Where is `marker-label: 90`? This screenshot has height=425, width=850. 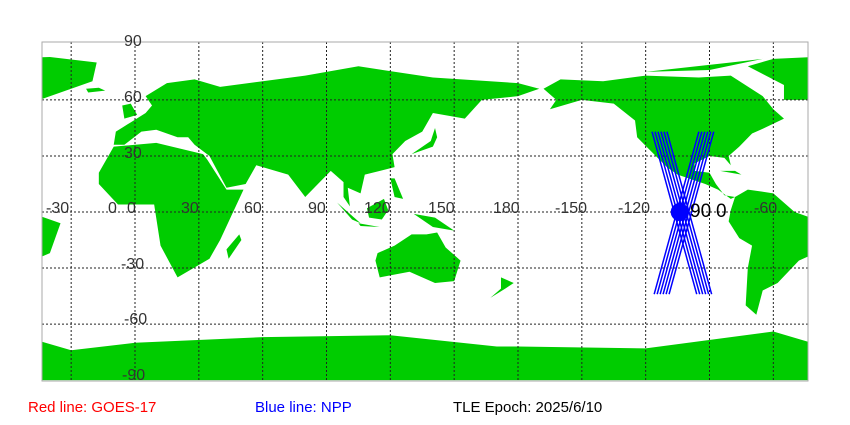 marker-label: 90 is located at coordinates (700, 211).